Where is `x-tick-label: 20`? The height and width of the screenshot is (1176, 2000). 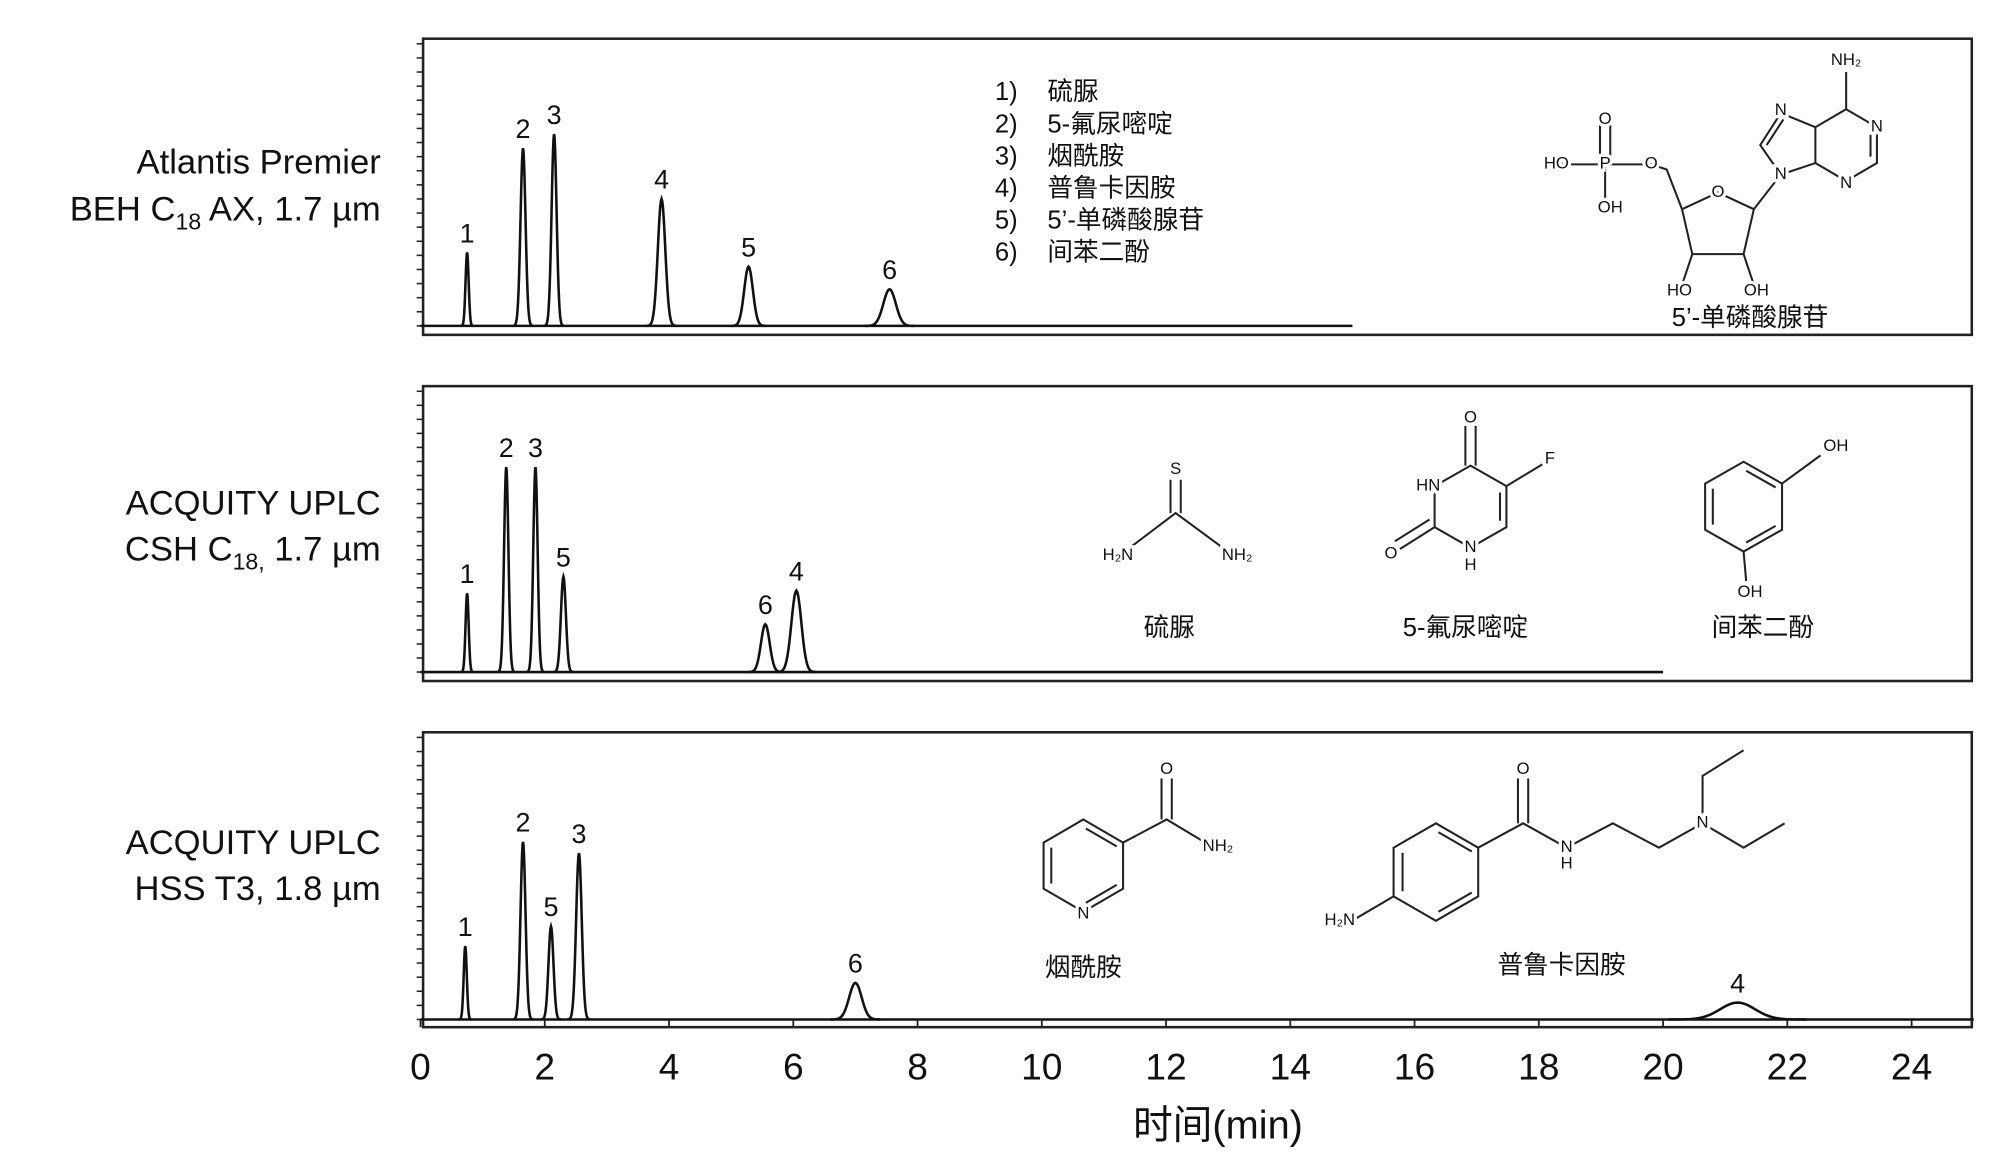 x-tick-label: 20 is located at coordinates (1662, 1067).